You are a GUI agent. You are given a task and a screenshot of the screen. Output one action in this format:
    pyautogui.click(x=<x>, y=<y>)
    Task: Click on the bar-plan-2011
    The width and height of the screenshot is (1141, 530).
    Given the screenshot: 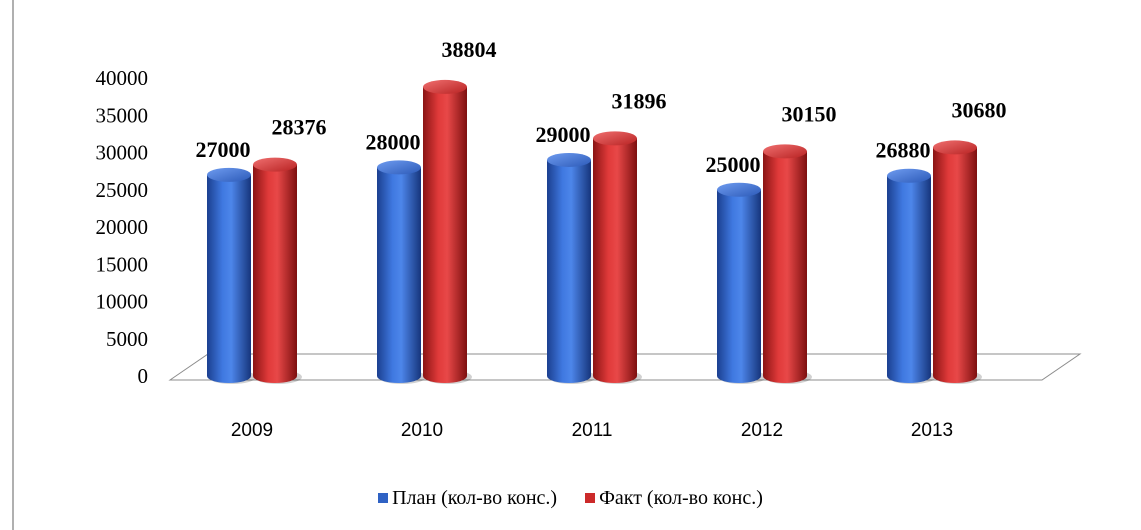 What is the action you would take?
    pyautogui.click(x=571, y=268)
    